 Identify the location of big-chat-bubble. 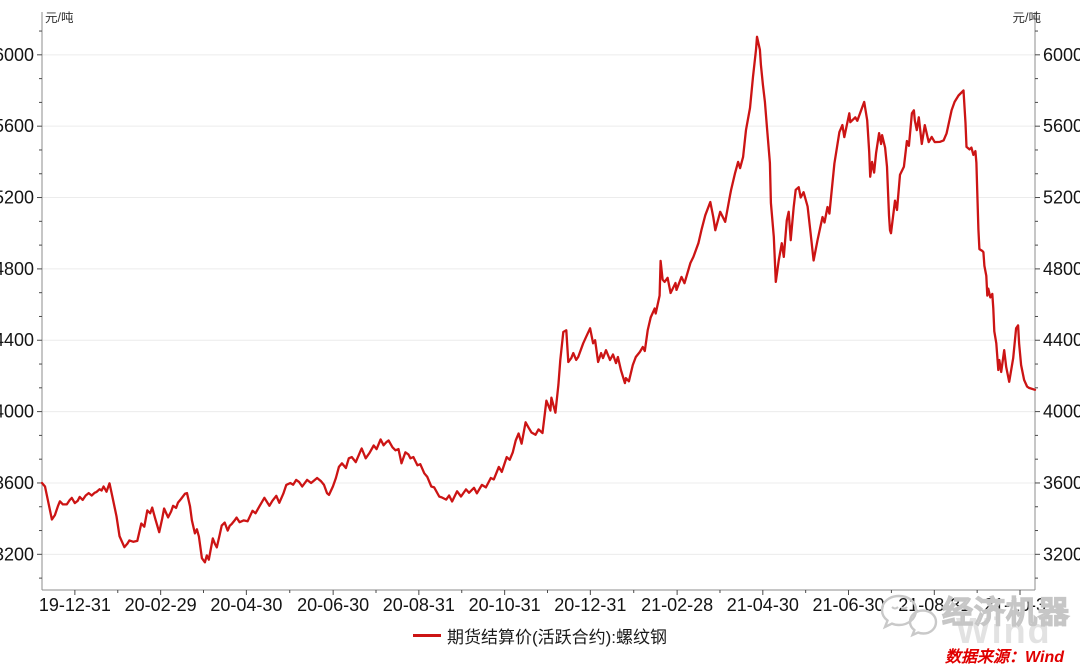
(899, 612).